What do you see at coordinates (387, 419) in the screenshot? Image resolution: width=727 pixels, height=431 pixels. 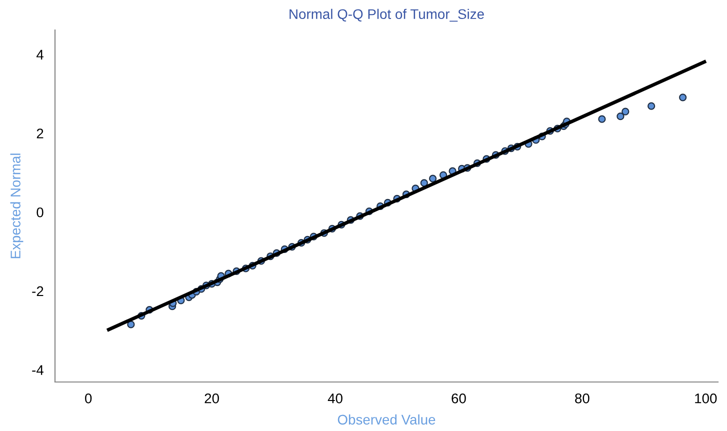 I see `x-axis-title: Observed Value` at bounding box center [387, 419].